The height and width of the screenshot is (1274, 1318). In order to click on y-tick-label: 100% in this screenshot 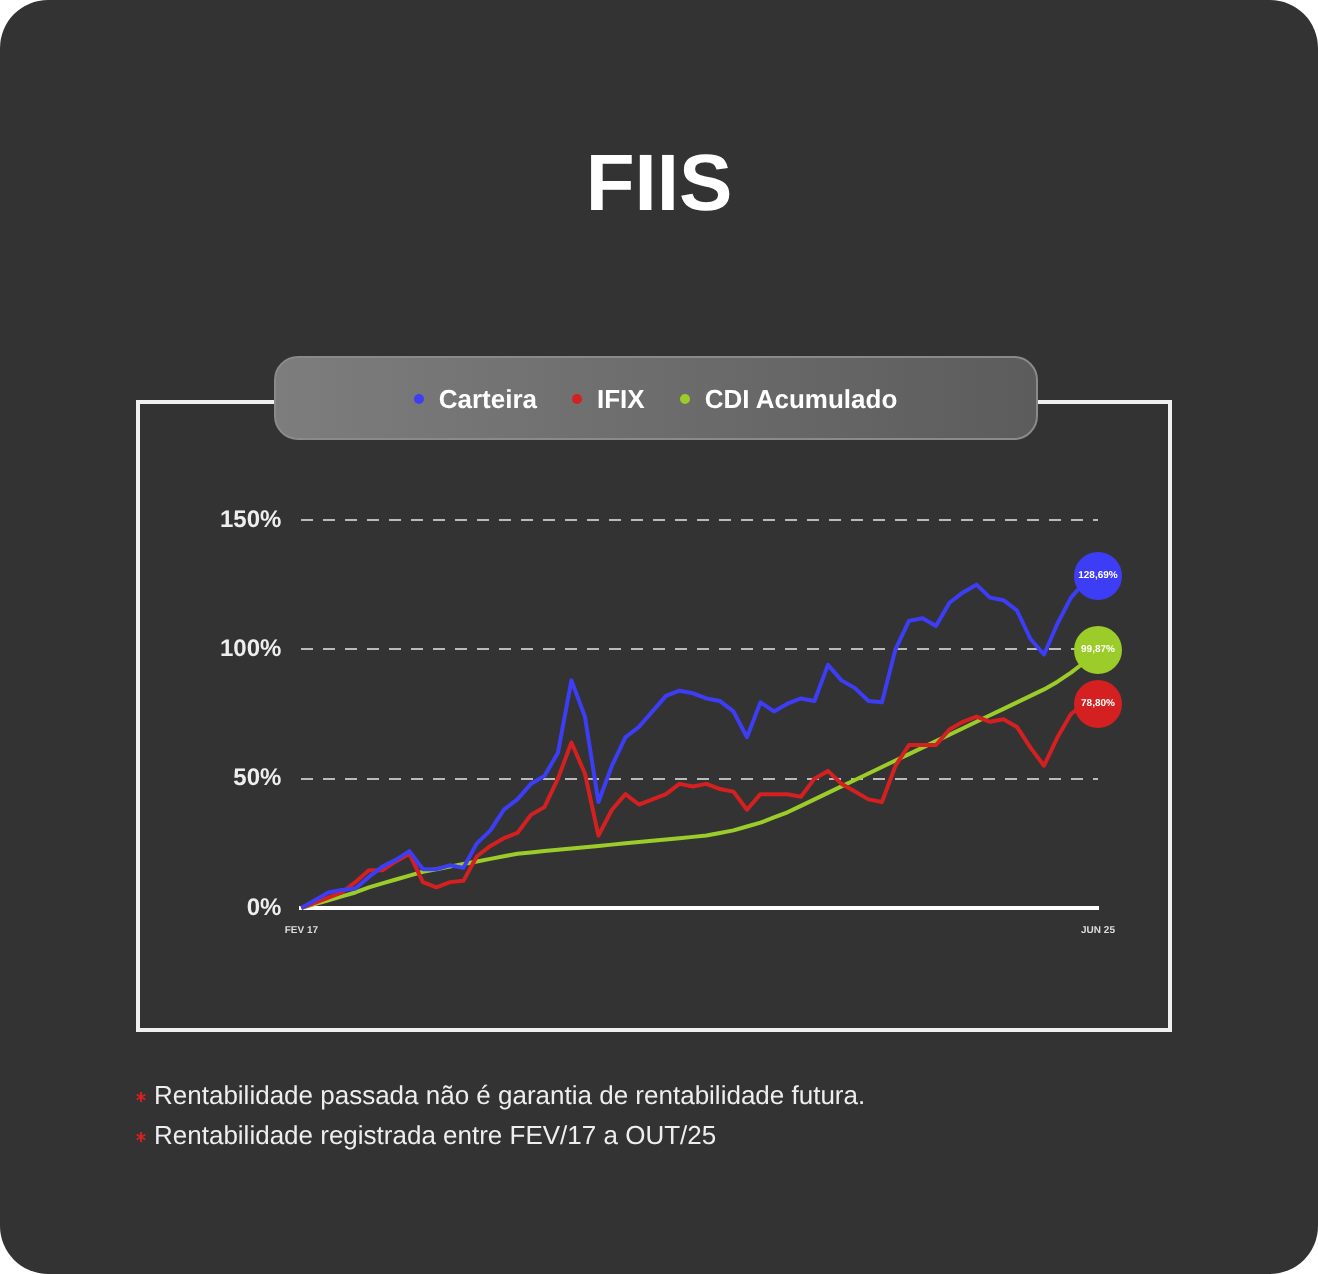, I will do `click(251, 647)`.